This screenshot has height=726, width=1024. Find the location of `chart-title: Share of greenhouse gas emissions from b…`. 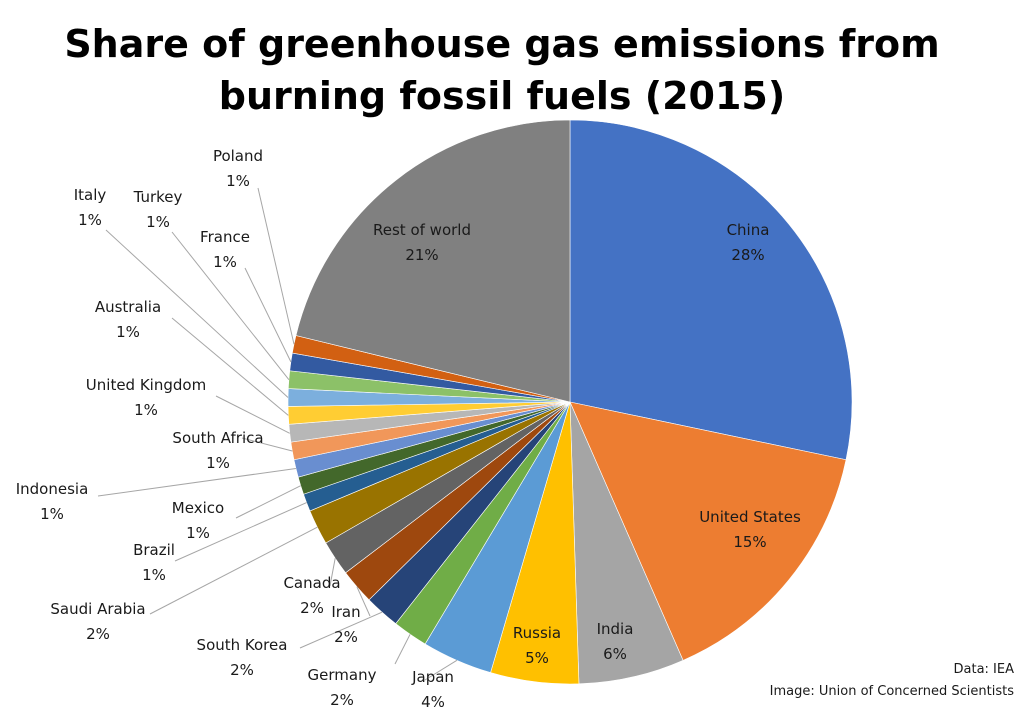

chart-title: Share of greenhouse gas emissions from b… is located at coordinates (502, 70).